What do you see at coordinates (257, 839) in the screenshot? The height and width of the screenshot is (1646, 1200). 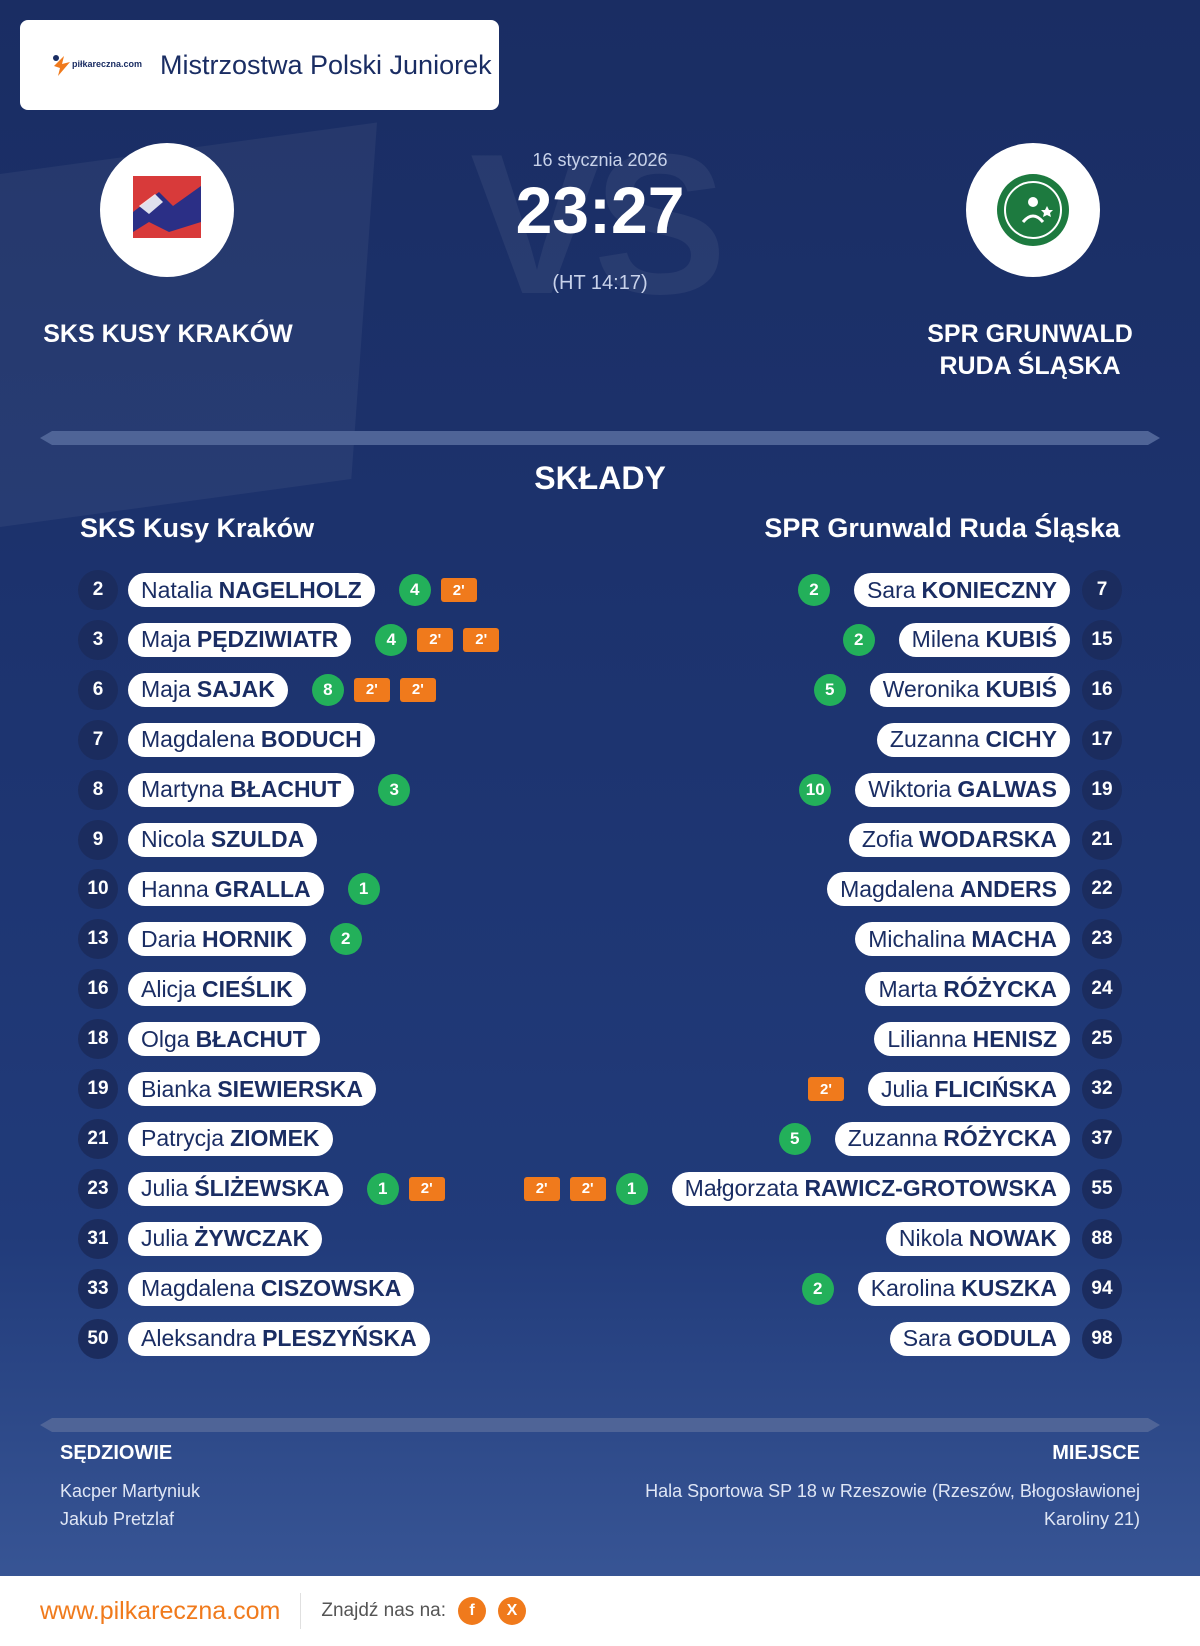 I see `player-last-name: SZULDA` at bounding box center [257, 839].